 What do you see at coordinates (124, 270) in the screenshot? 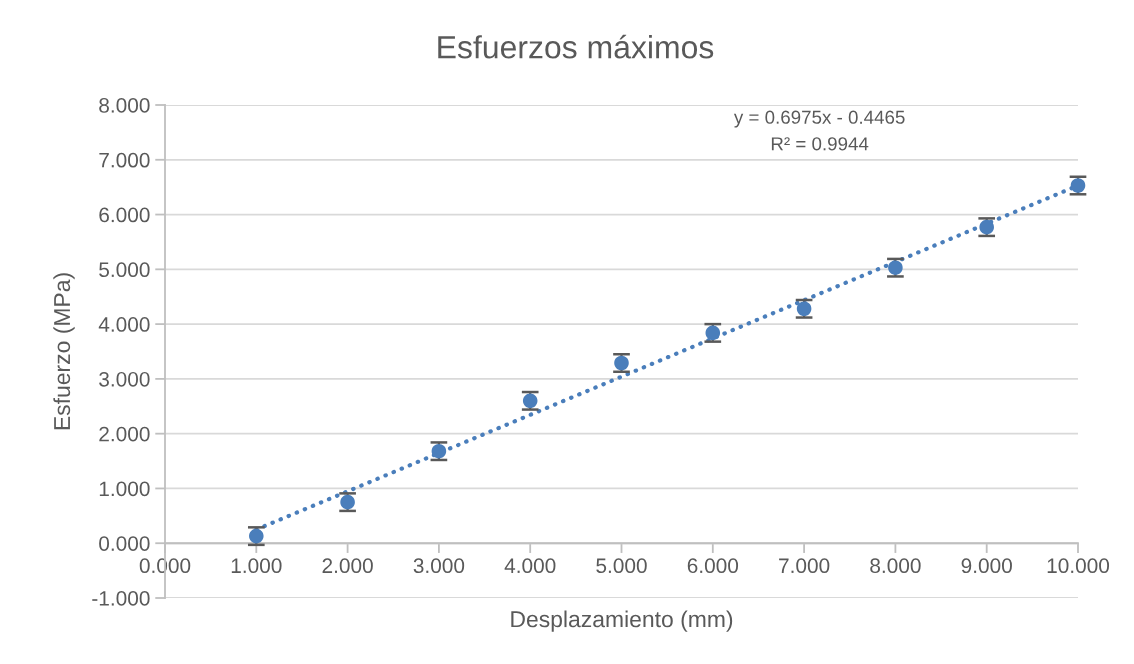
I see `y-tick-label: 5.000` at bounding box center [124, 270].